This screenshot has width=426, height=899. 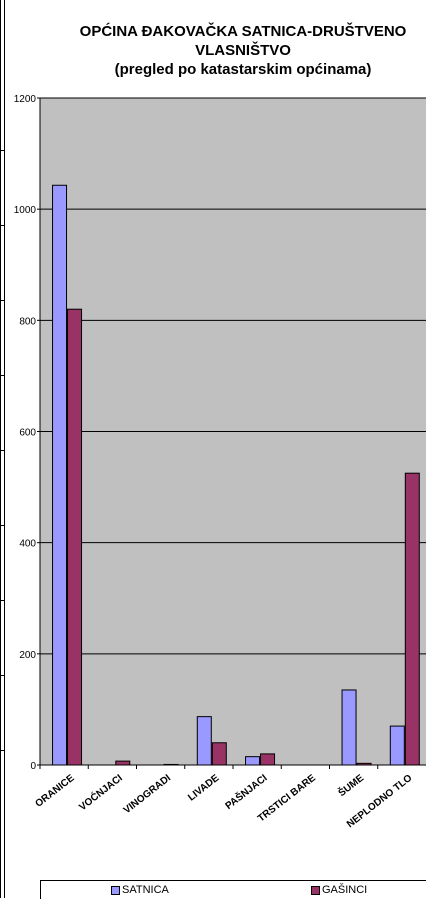 What do you see at coordinates (233, 889) in the screenshot?
I see `legend: SATNICA GAŠINCI` at bounding box center [233, 889].